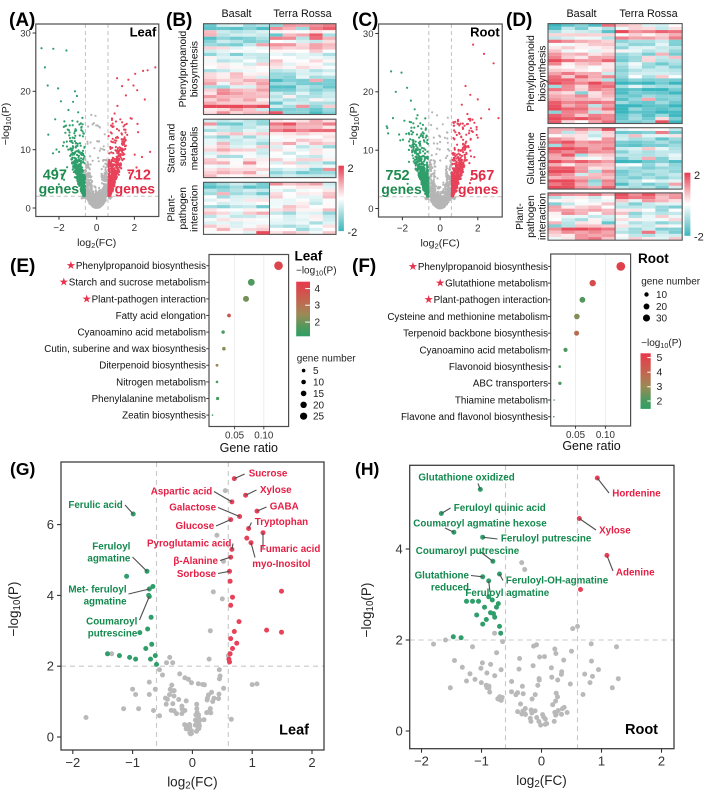 The height and width of the screenshot is (793, 709). What do you see at coordinates (22, 266) in the screenshot?
I see `svg-text: (E)` at bounding box center [22, 266].